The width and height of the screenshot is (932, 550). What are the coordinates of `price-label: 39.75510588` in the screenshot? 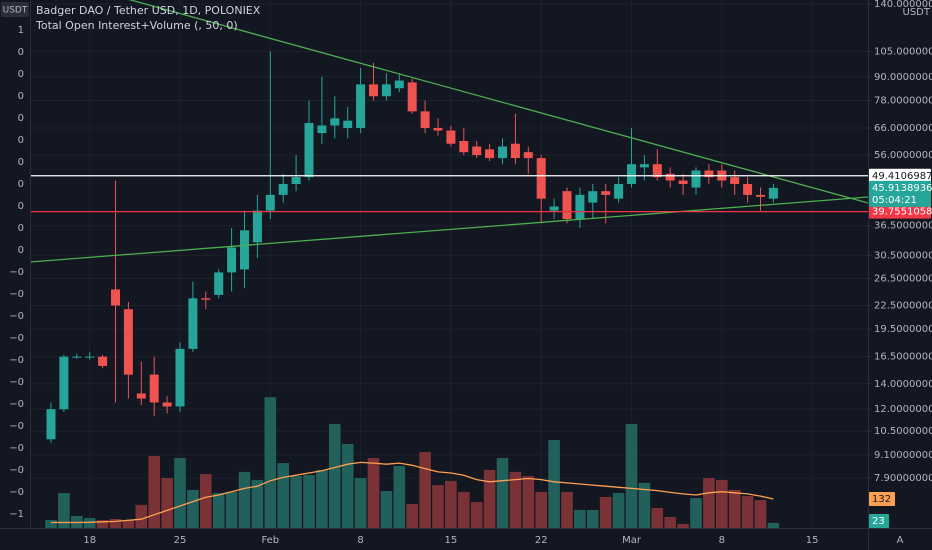 It's located at (902, 212).